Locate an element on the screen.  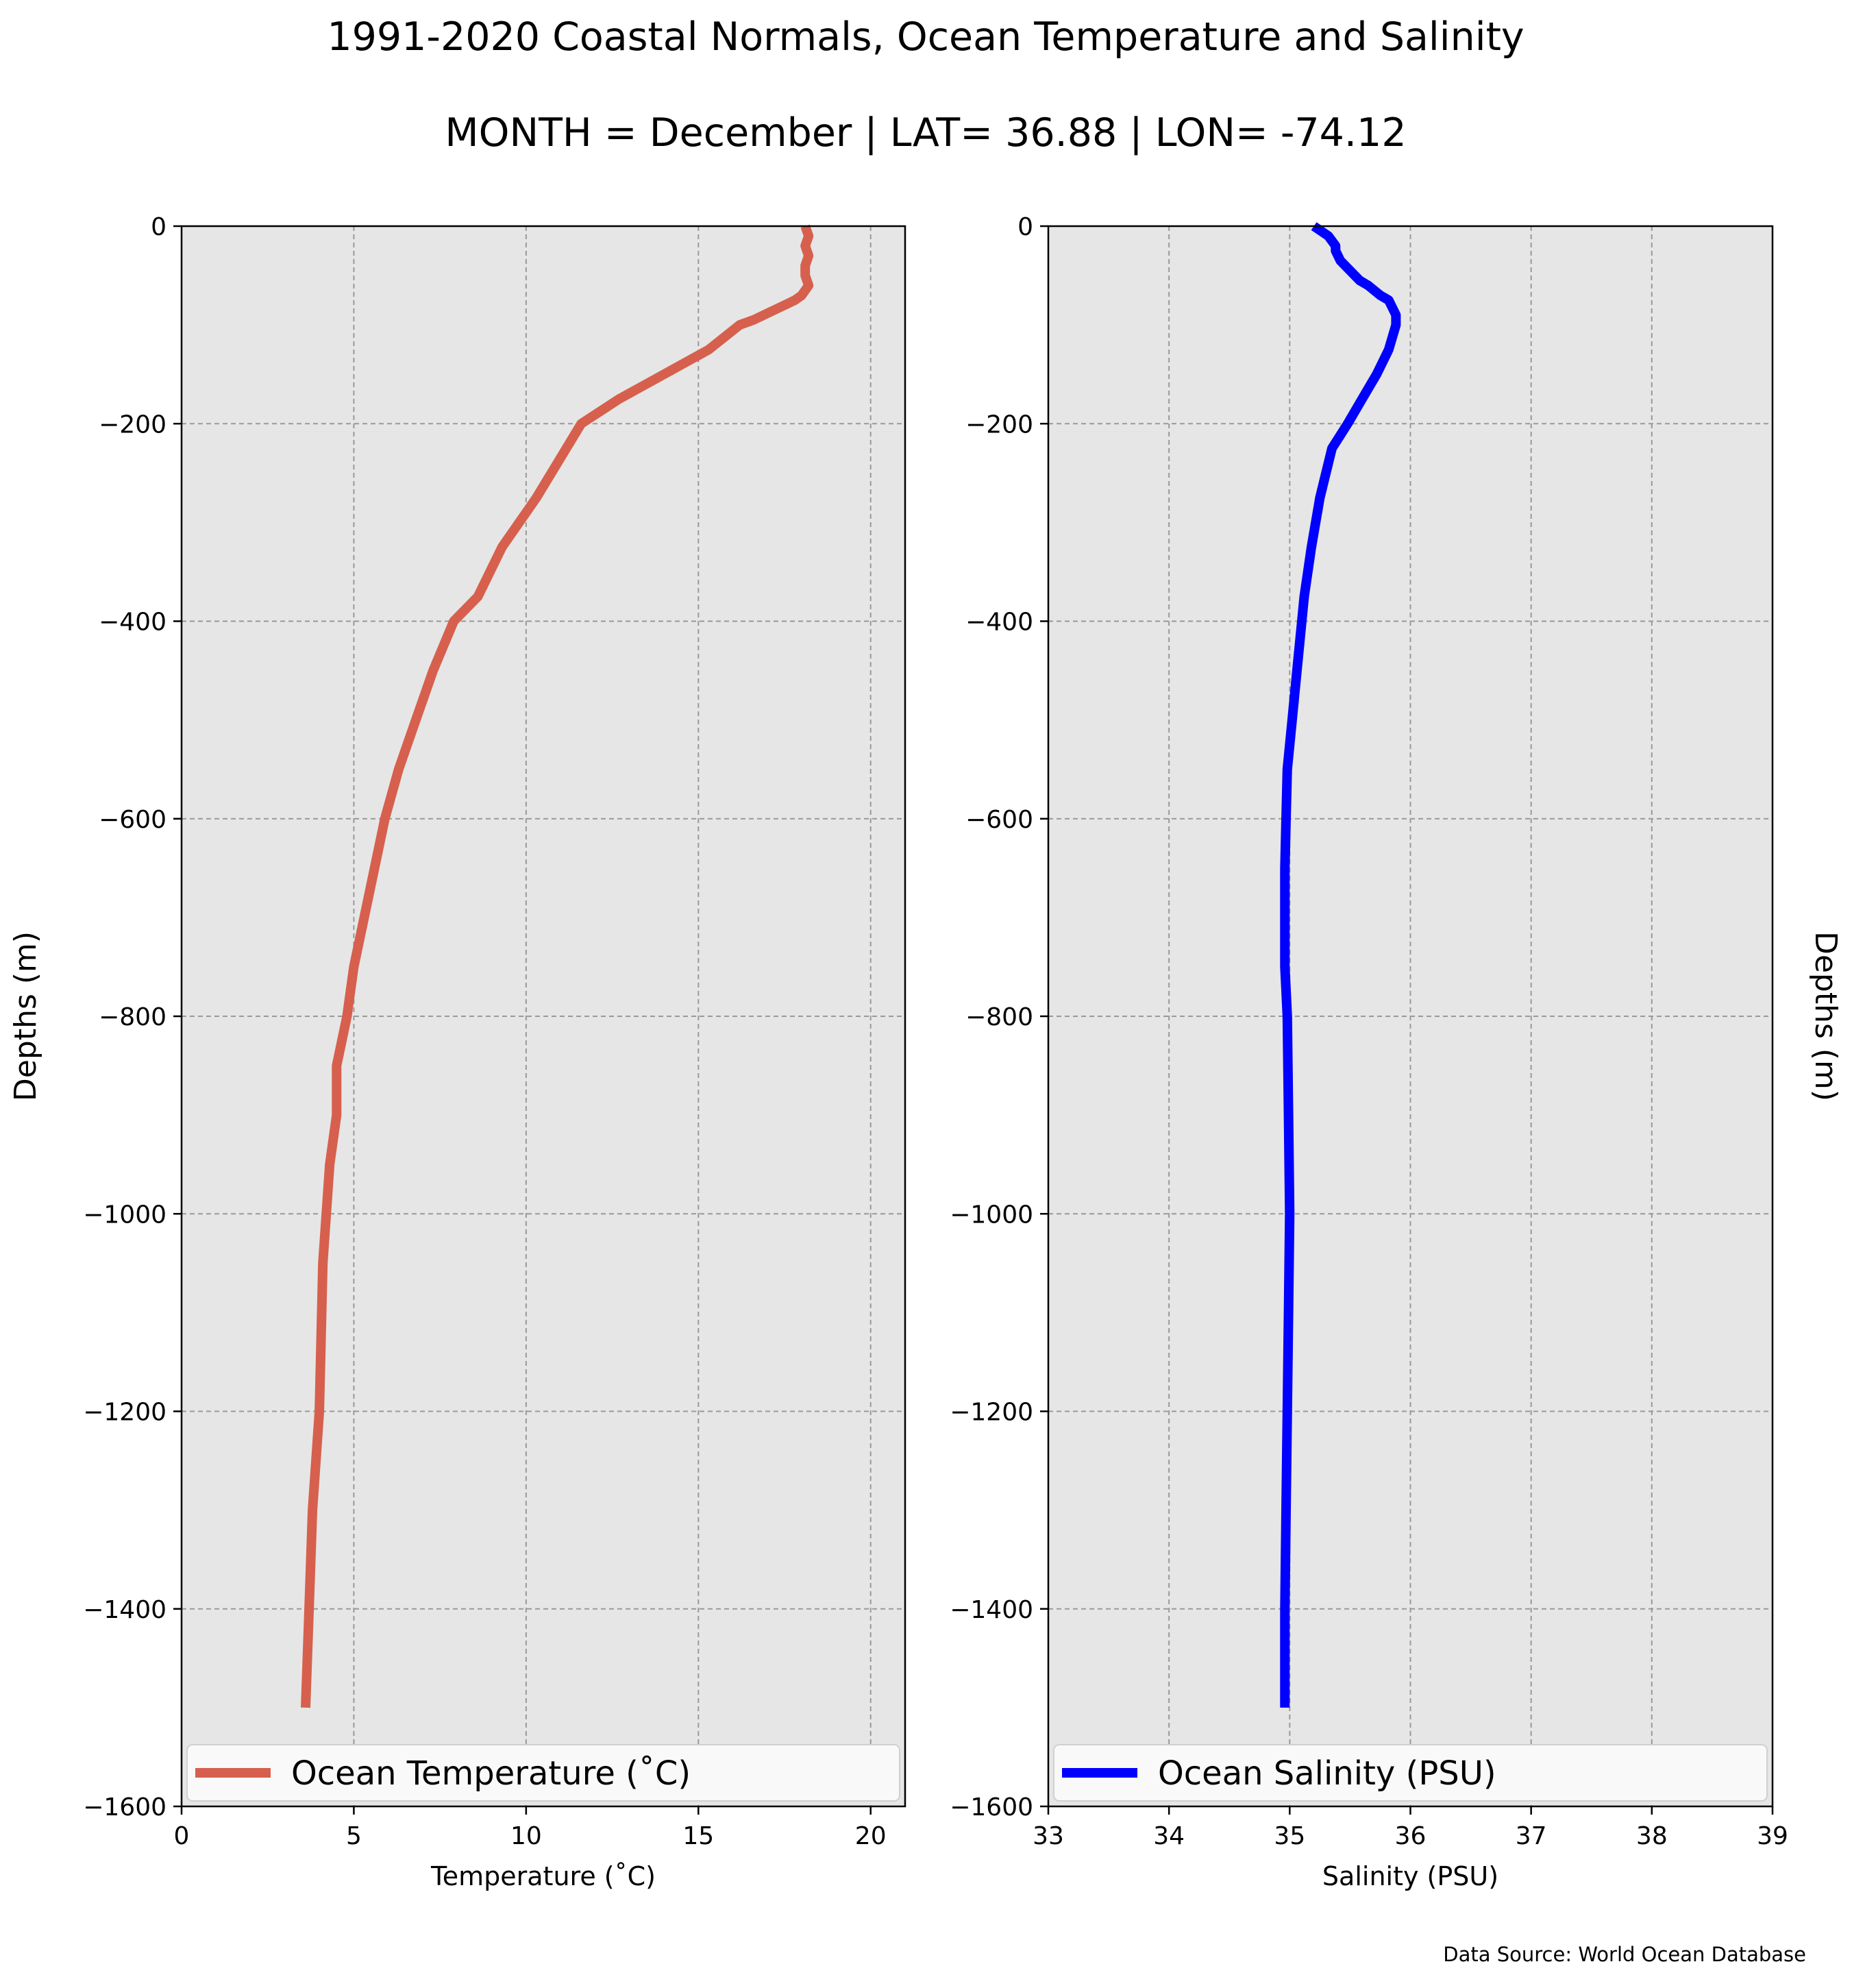
temperature-y-tick-label-6: −1200 is located at coordinates (124, 1413).